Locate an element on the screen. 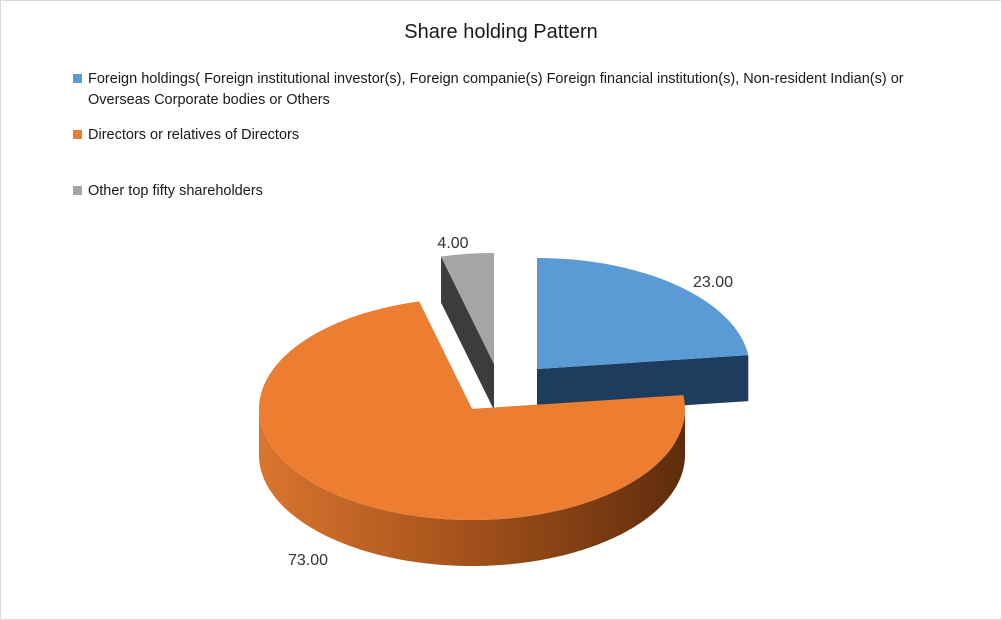 Image resolution: width=1002 pixels, height=620 pixels. legend-swatch-directors is located at coordinates (77, 134).